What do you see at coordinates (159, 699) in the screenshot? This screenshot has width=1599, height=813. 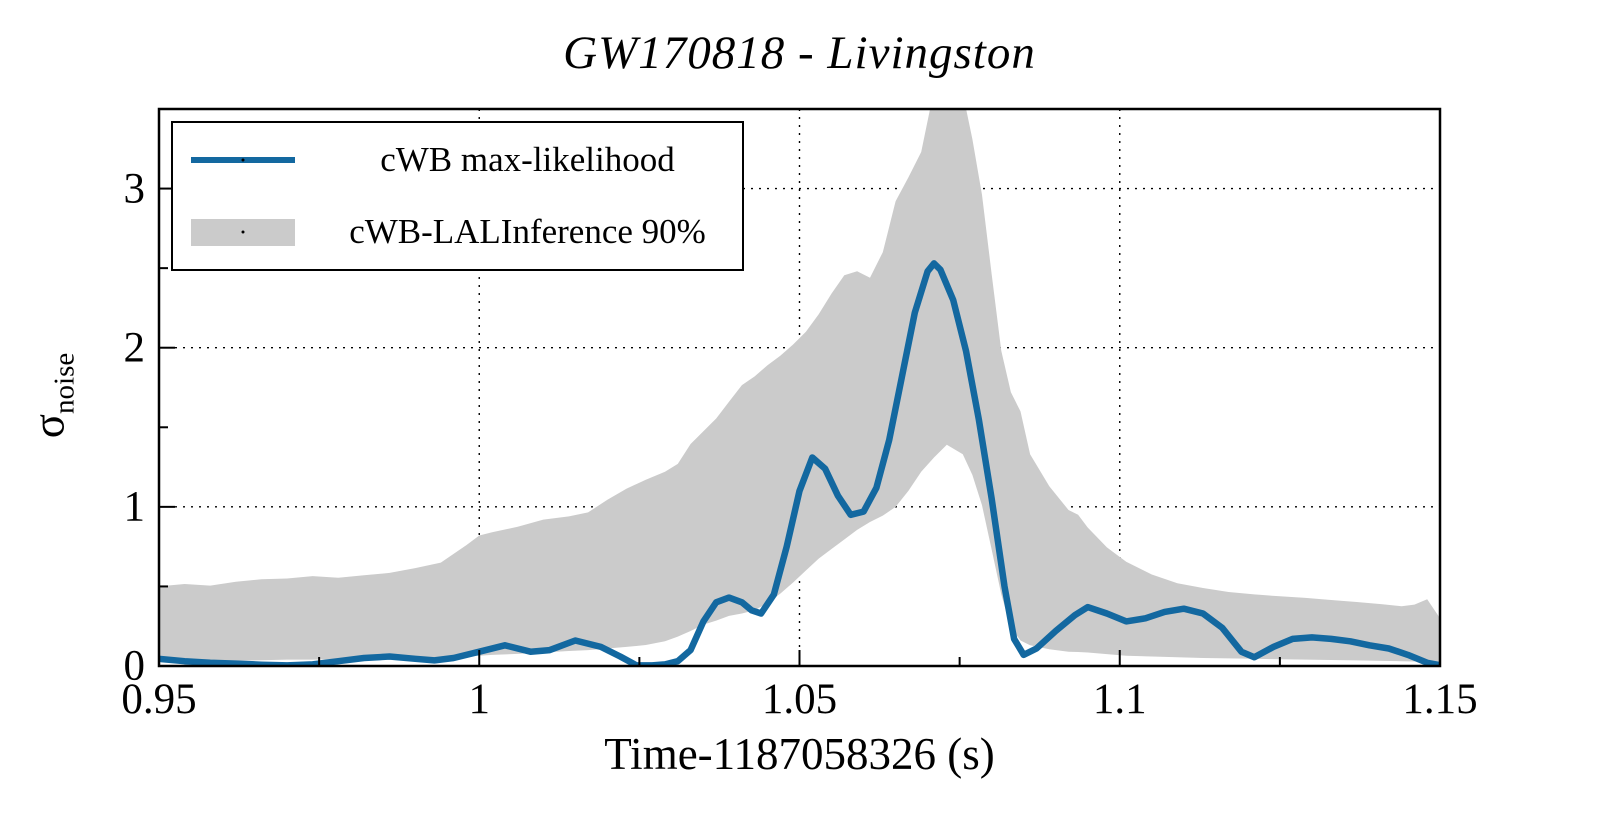 I see `x-tick-label-0.95: 0.95` at bounding box center [159, 699].